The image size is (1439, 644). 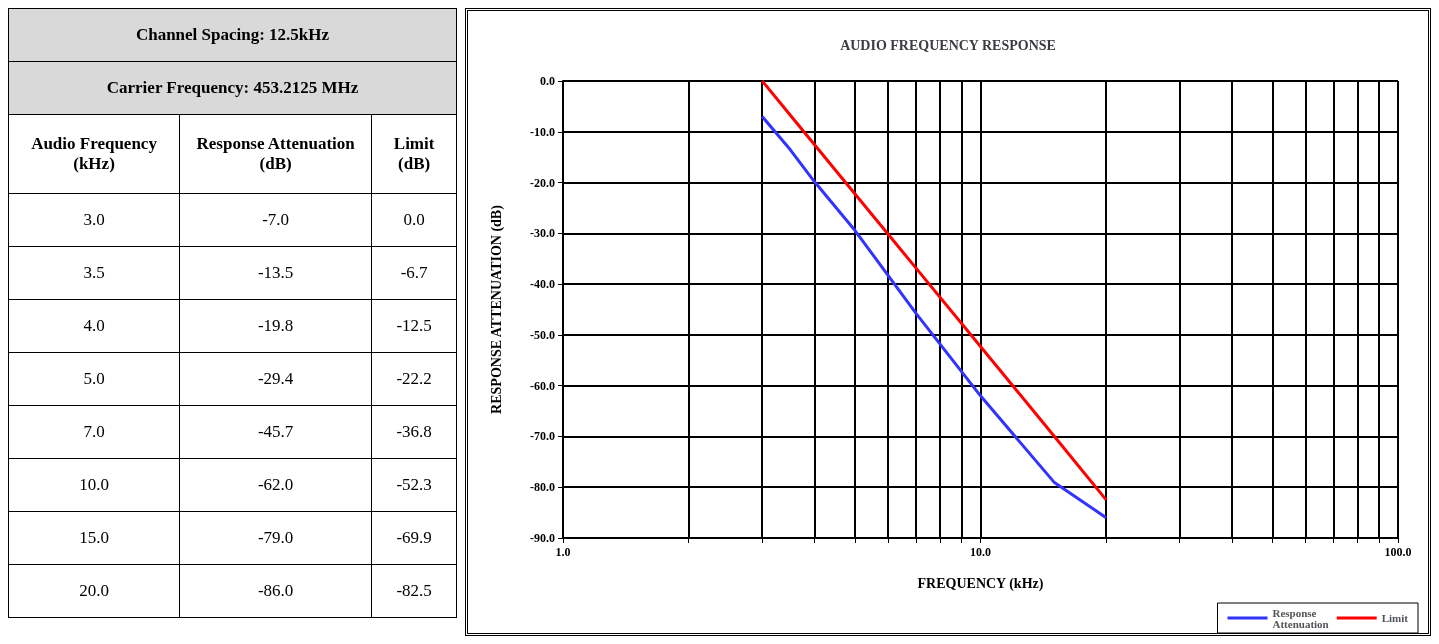 I want to click on text: 3.0, so click(x=94, y=220).